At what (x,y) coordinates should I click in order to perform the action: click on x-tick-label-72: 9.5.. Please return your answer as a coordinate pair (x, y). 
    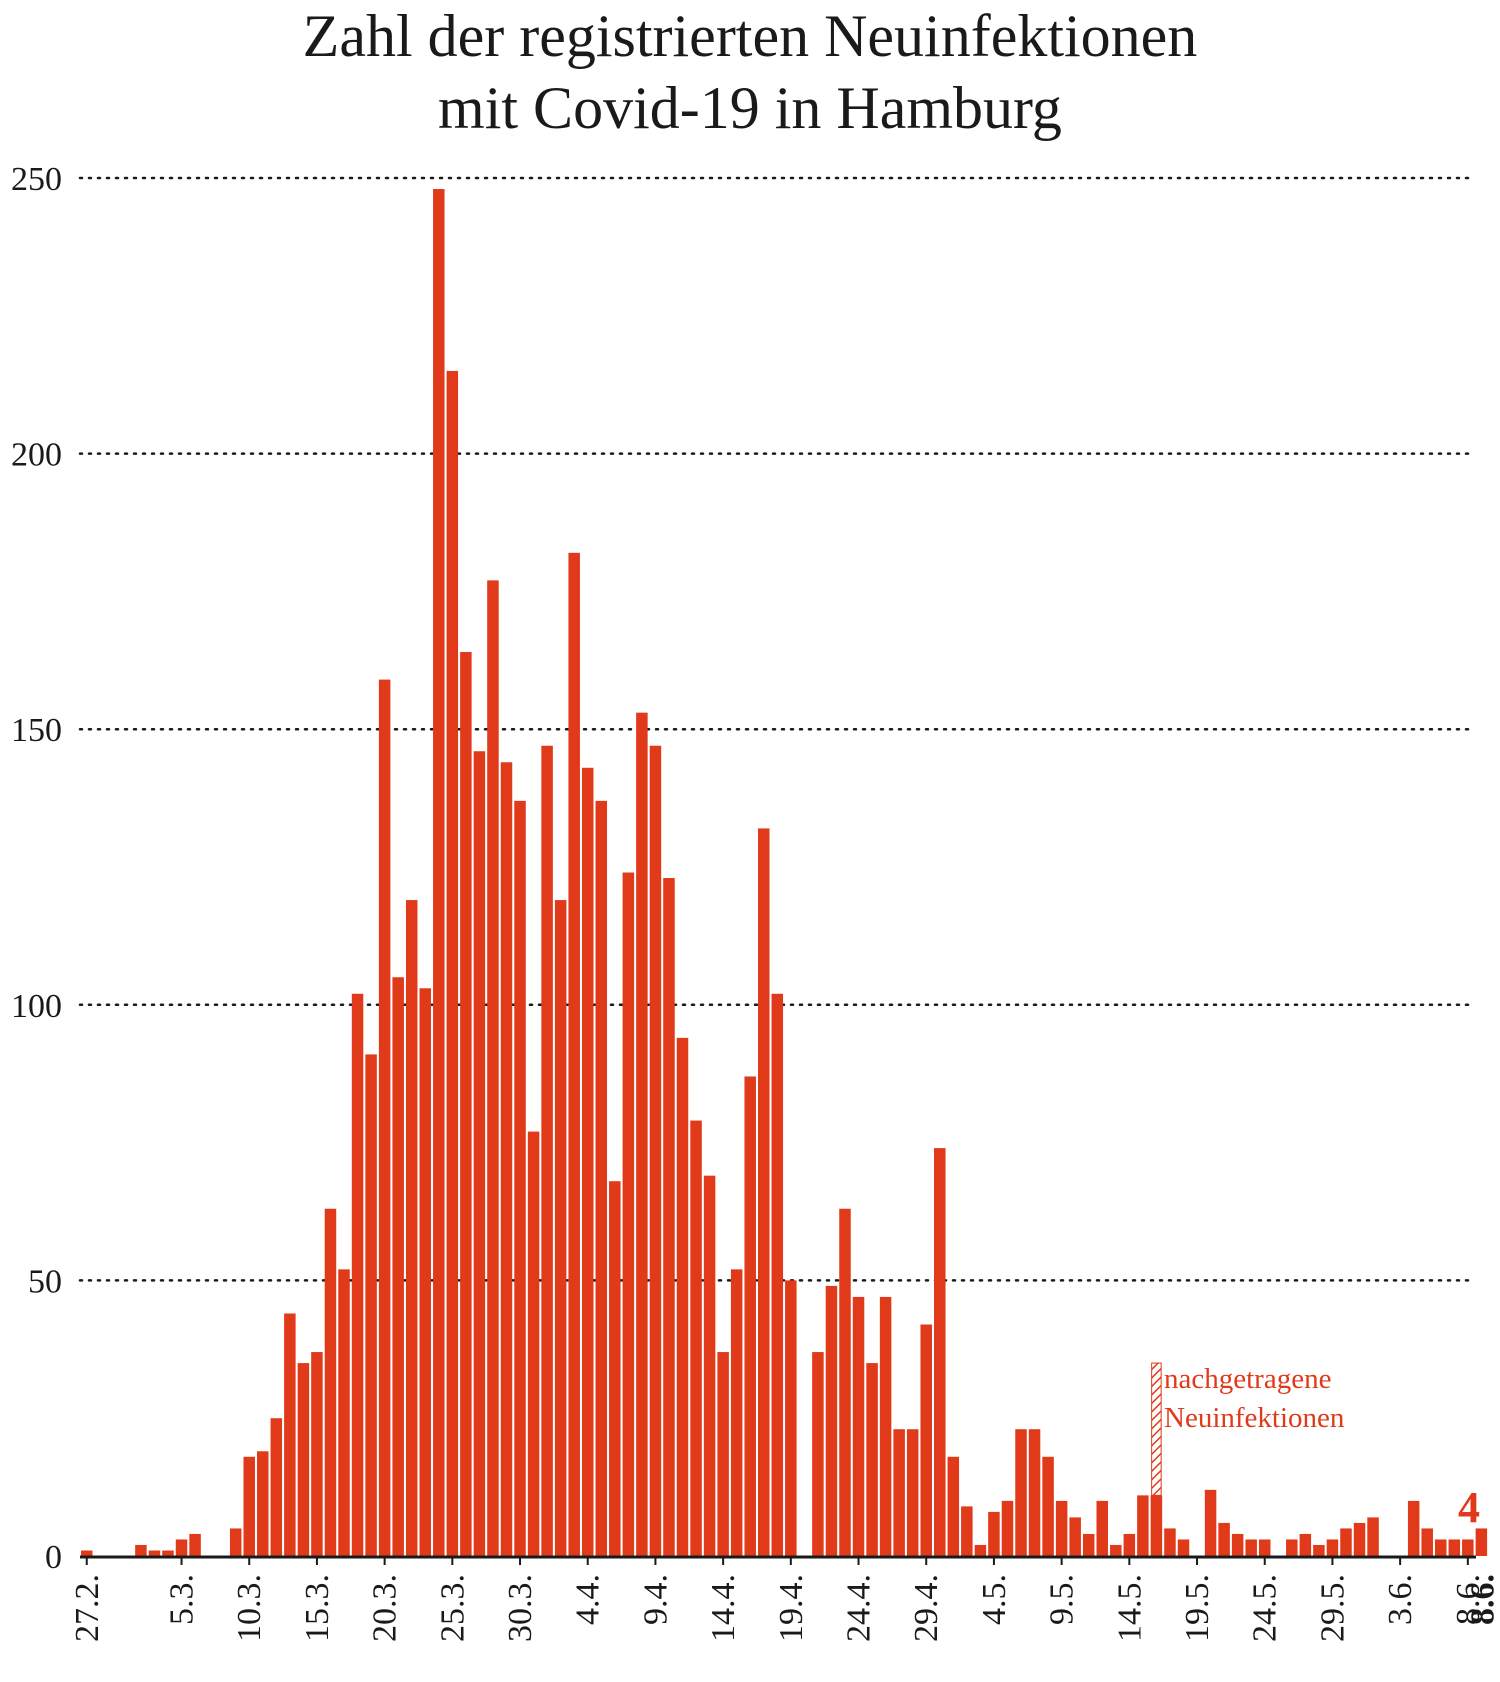
    Looking at the image, I should click on (1062, 1599).